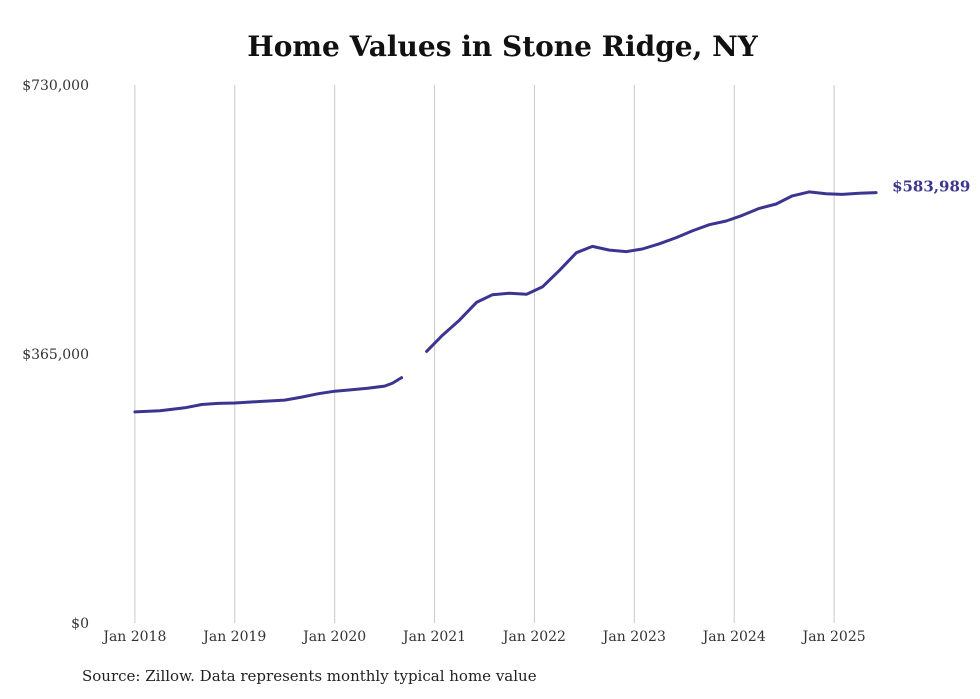  Describe the element at coordinates (55, 86) in the screenshot. I see `y-tick-label: $730,000` at that location.